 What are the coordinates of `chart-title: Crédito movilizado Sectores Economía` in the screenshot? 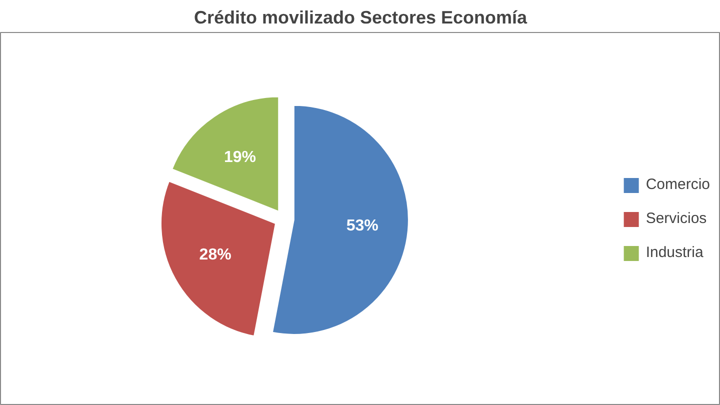 It's located at (361, 18).